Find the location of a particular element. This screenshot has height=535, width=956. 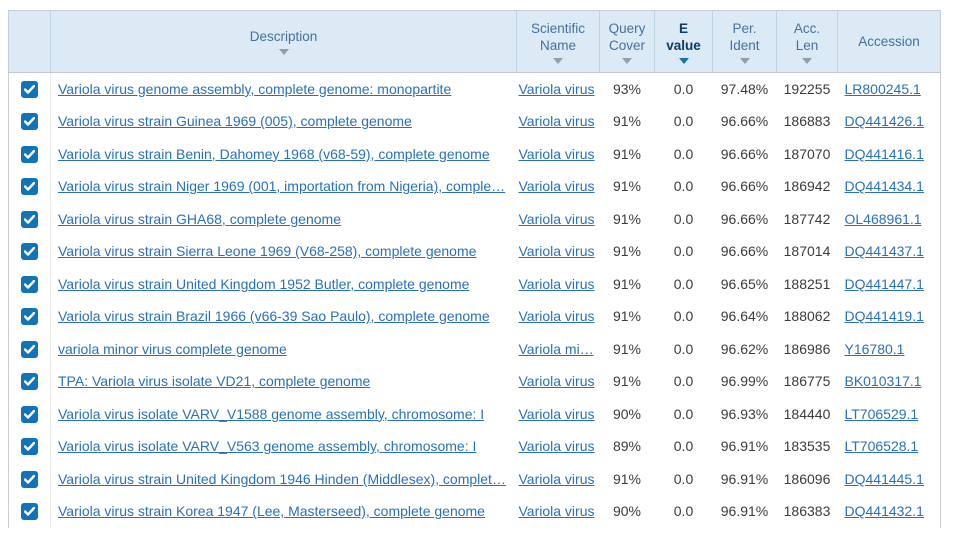

accession-cell: DQ441426.1 is located at coordinates (889, 121).